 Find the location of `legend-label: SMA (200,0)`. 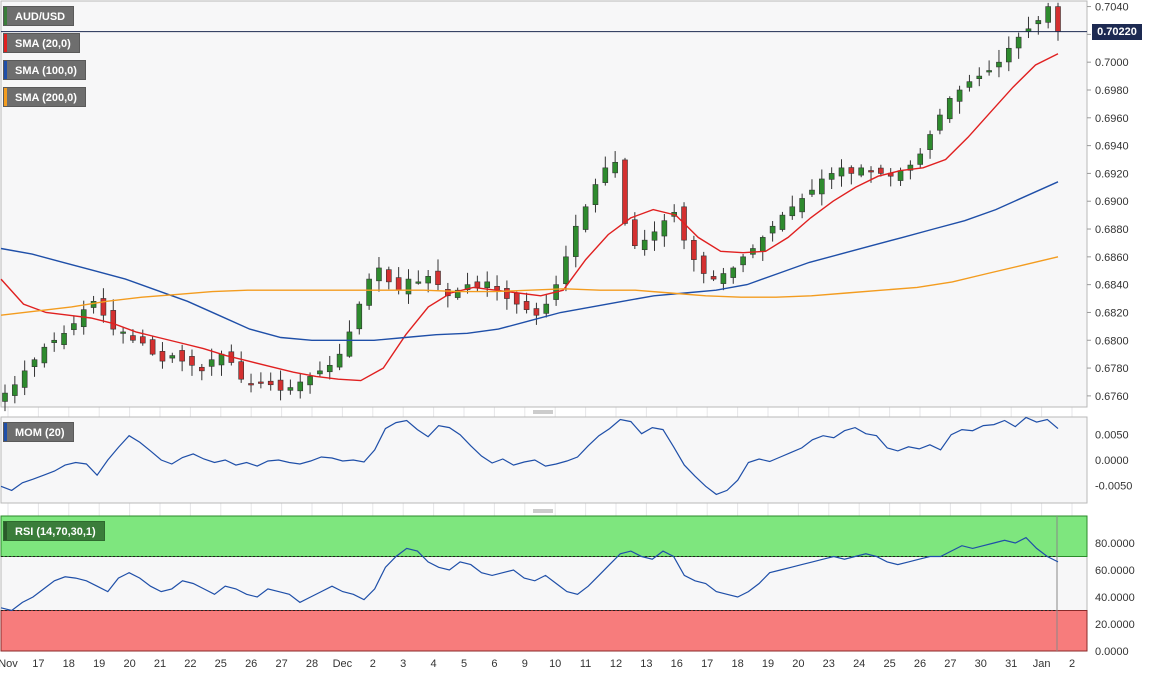

legend-label: SMA (200,0) is located at coordinates (46, 98).